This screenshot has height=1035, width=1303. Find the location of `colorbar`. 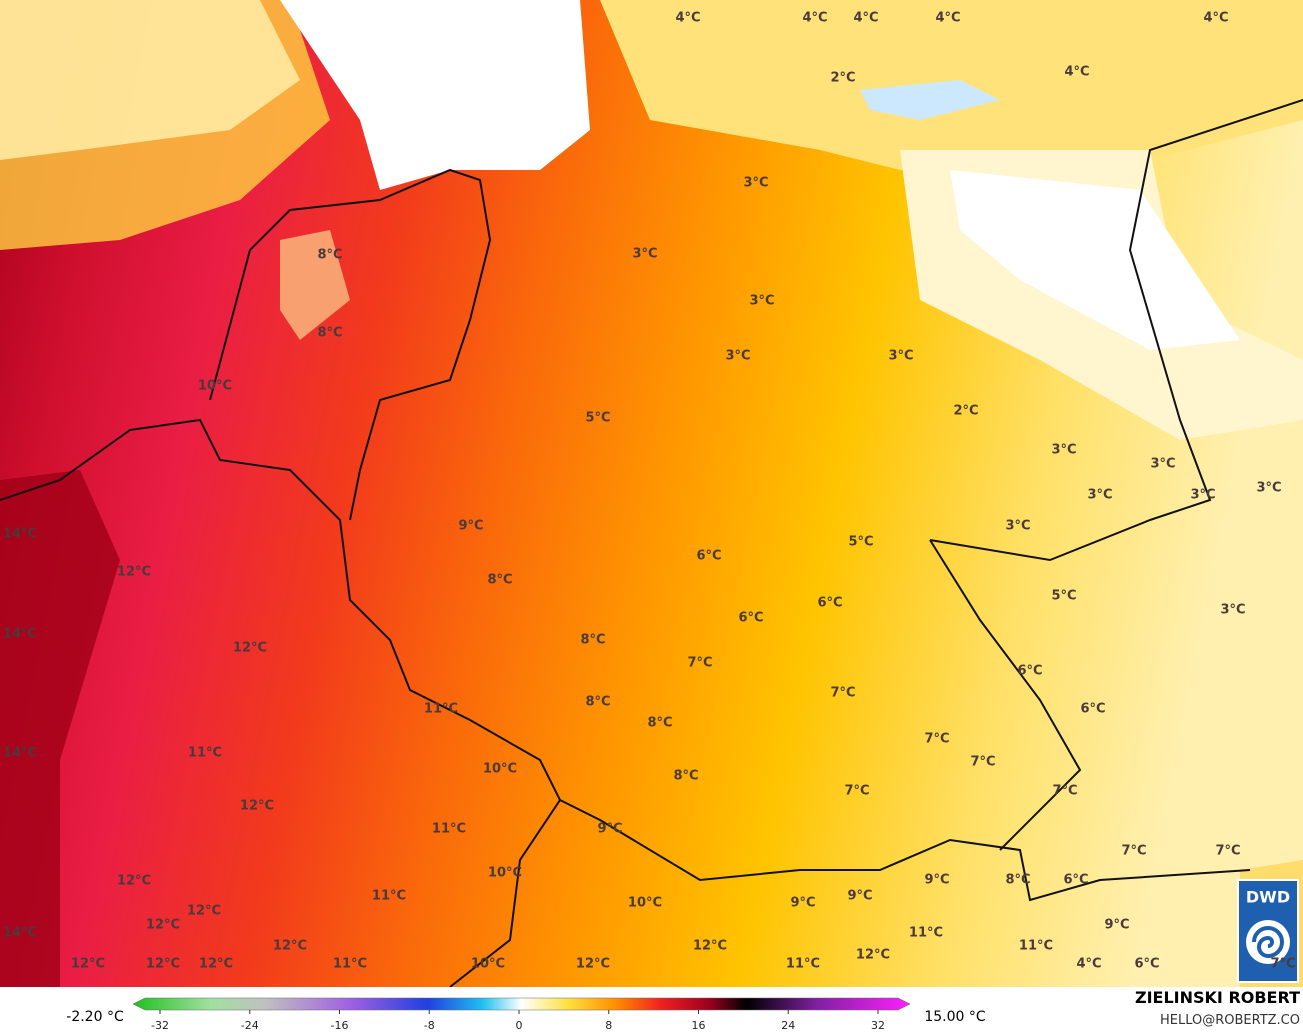

colorbar is located at coordinates (521, 1004).